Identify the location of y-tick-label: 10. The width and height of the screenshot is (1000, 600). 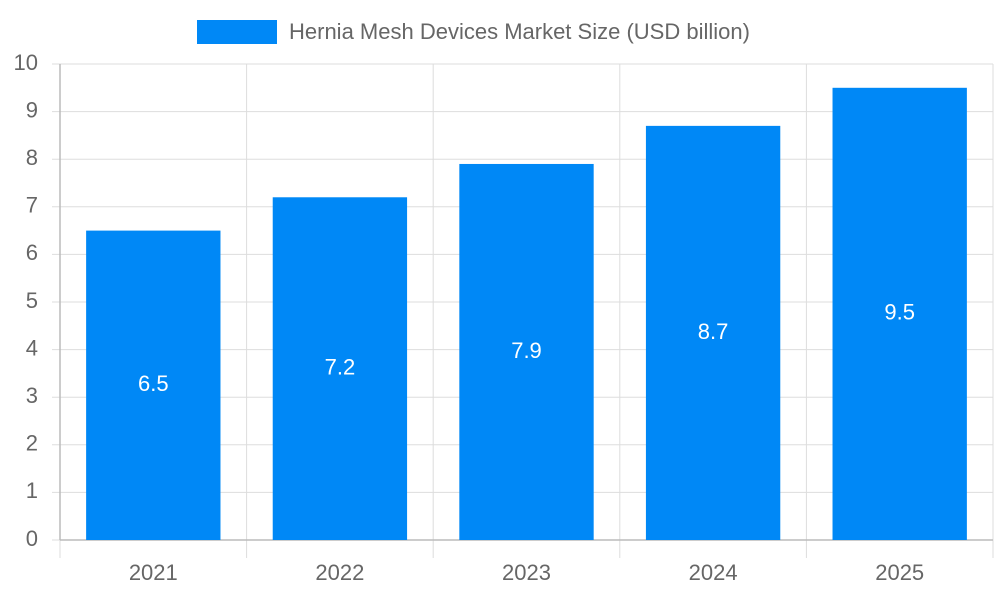
(26, 62).